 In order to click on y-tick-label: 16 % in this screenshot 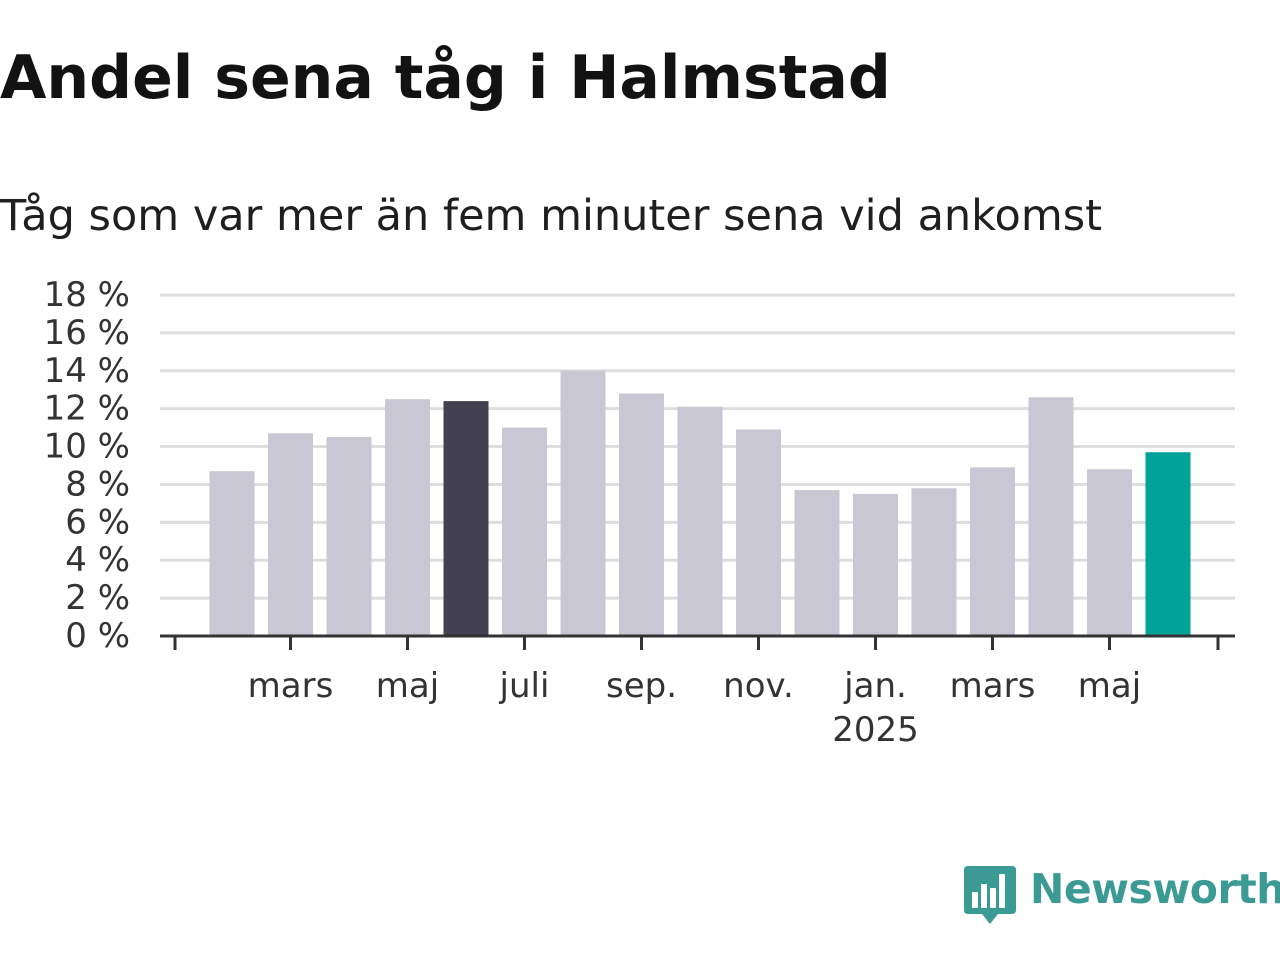, I will do `click(87, 333)`.